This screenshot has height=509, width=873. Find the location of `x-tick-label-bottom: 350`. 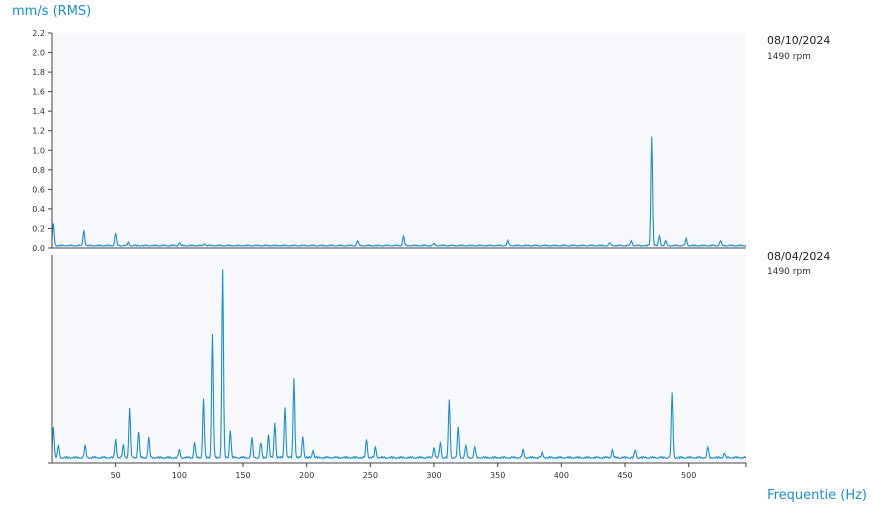

x-tick-label-bottom: 350 is located at coordinates (497, 475).